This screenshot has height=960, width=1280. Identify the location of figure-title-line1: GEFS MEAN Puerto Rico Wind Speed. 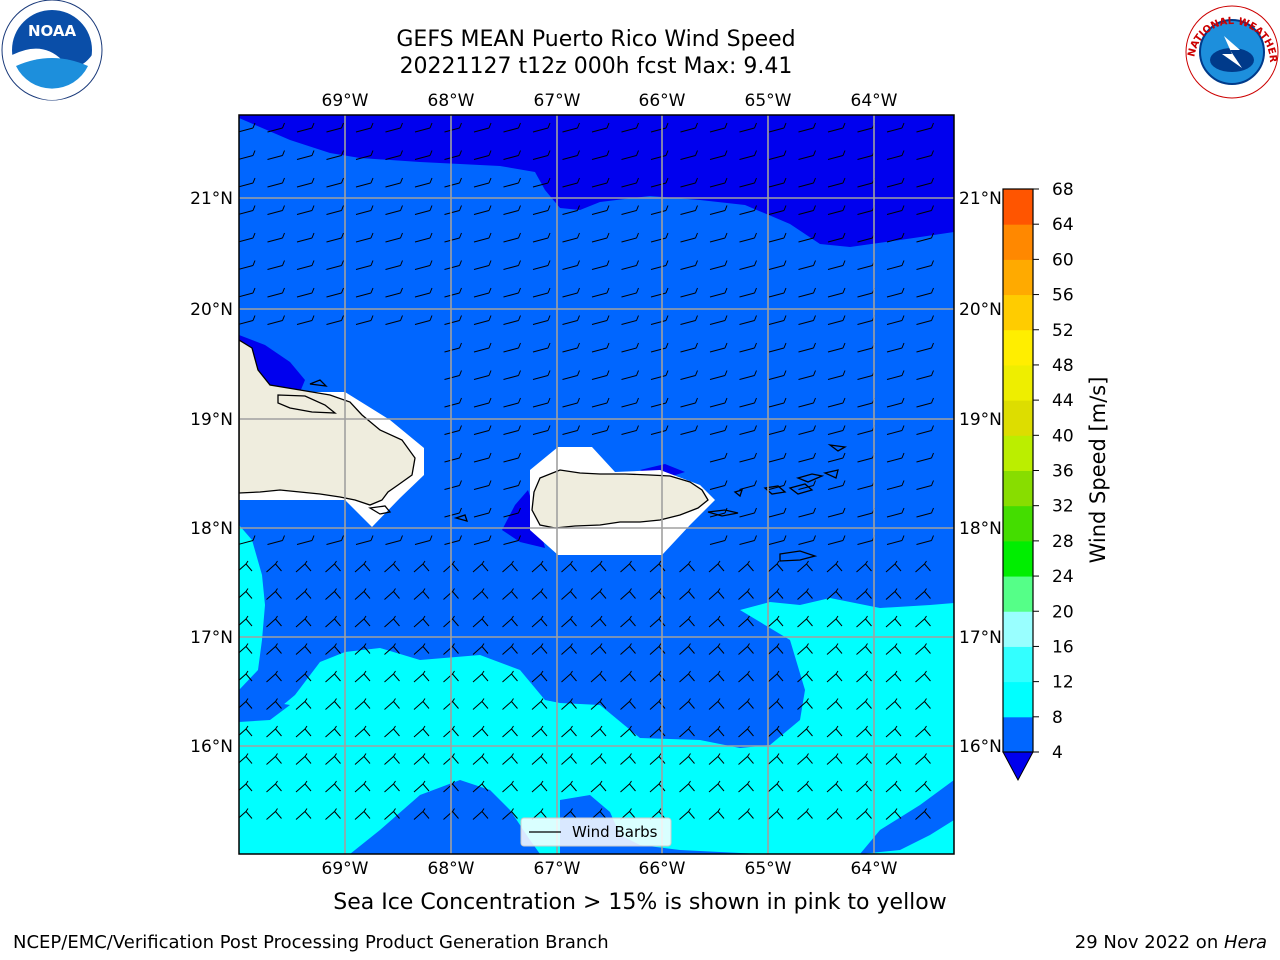
(596, 39).